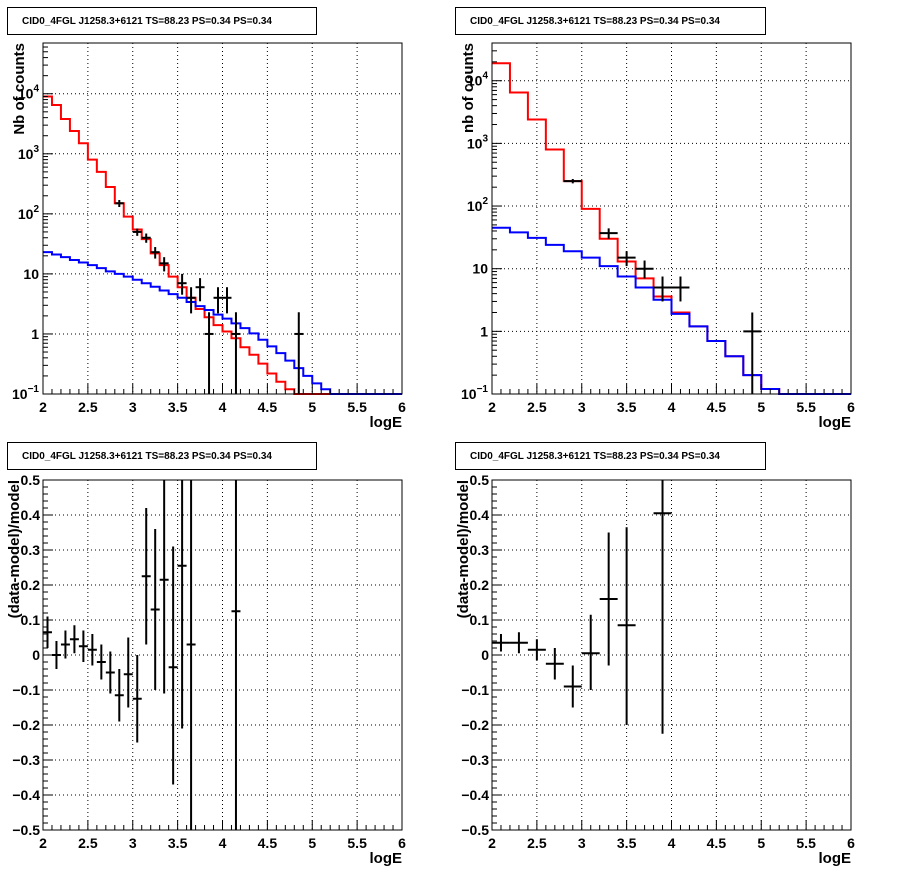  Describe the element at coordinates (26, 725) in the screenshot. I see `y-tick-label: −0.2` at that location.